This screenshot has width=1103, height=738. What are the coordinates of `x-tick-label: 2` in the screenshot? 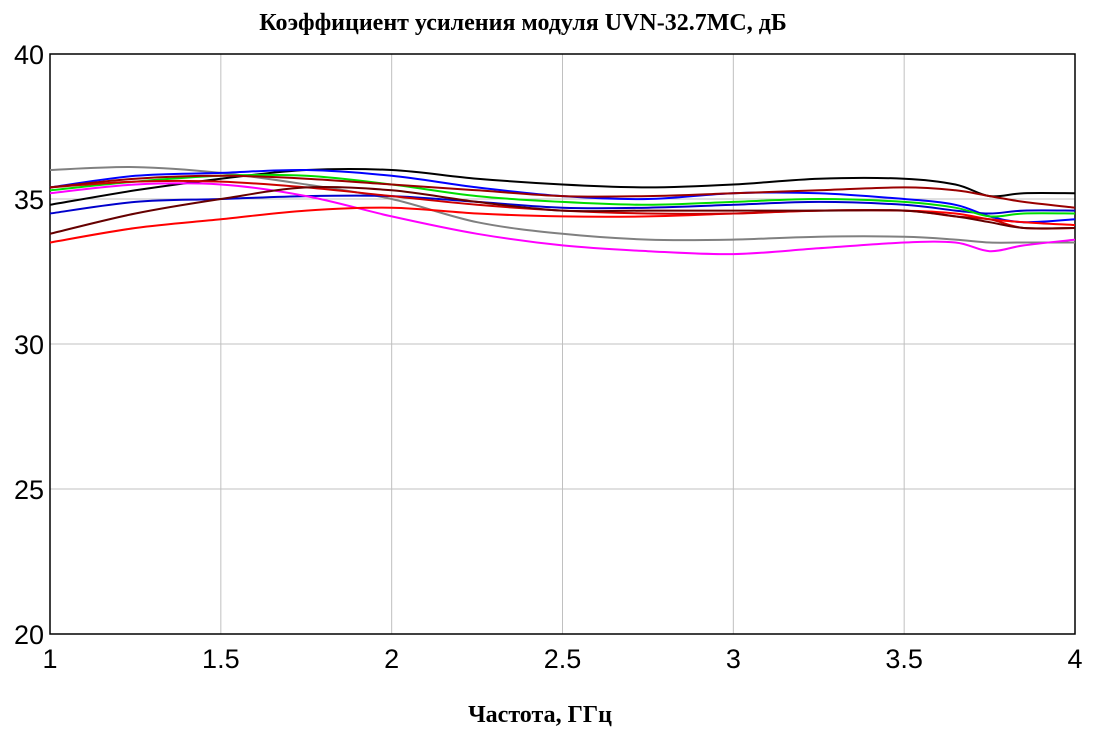 It's located at (391, 659).